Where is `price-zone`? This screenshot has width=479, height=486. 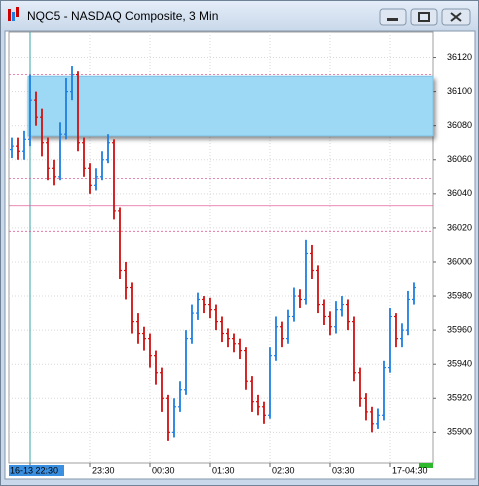 price-zone is located at coordinates (230, 106).